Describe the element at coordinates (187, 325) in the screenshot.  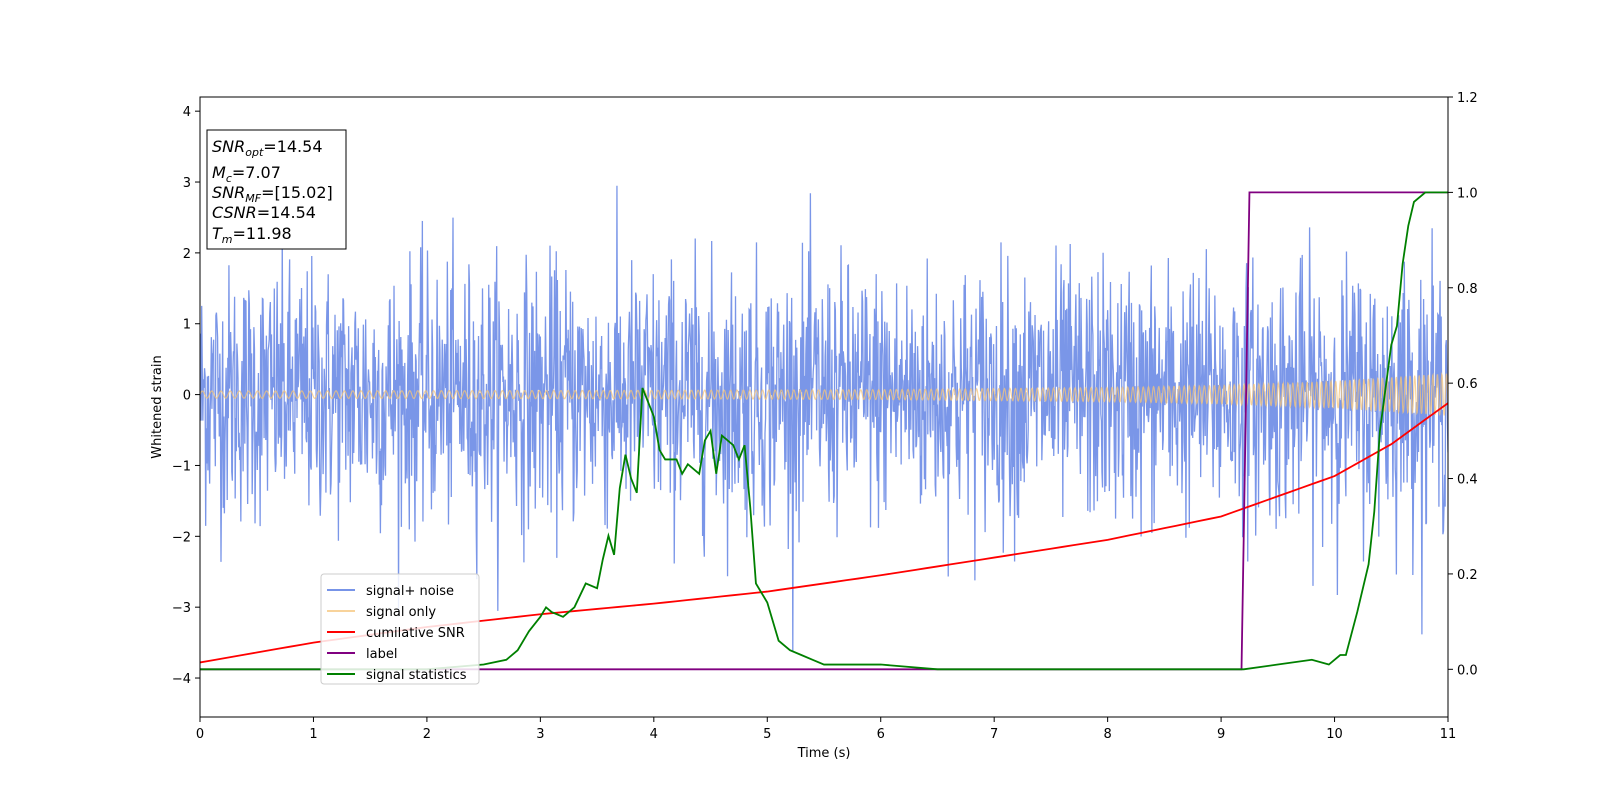
I see `y-tick-label: 1` at that location.